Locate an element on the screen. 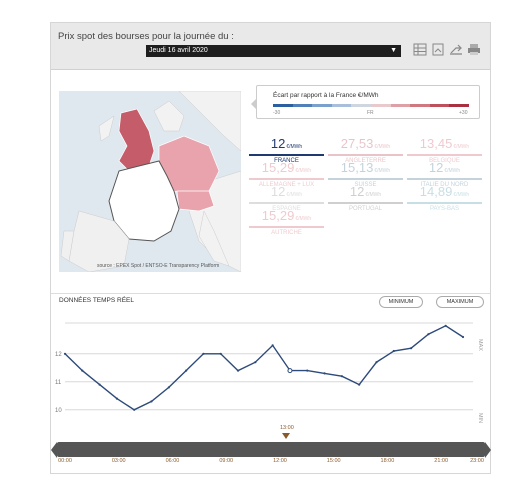 The width and height of the screenshot is (522, 491). market-cell: 12€/MWh ESPAGNE is located at coordinates (286, 197).